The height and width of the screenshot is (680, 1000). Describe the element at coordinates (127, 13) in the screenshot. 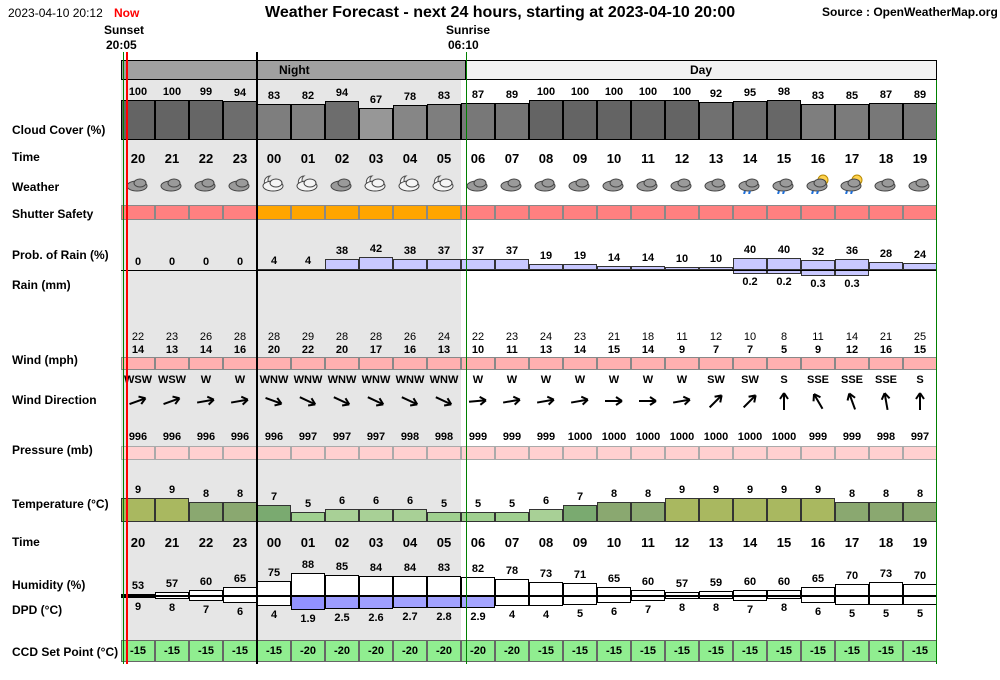

I see `now-label: Now` at that location.